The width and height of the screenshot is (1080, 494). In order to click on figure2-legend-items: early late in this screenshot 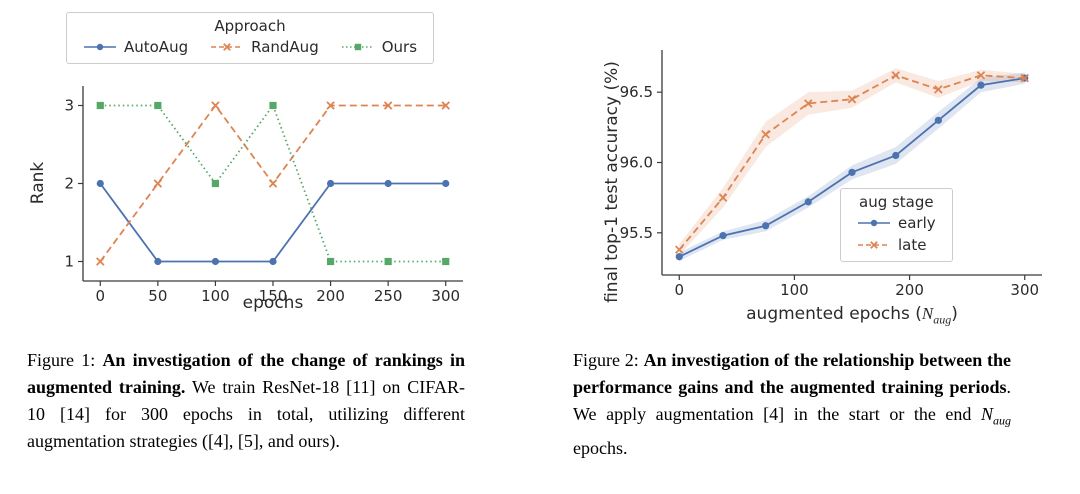, I will do `click(896, 234)`.